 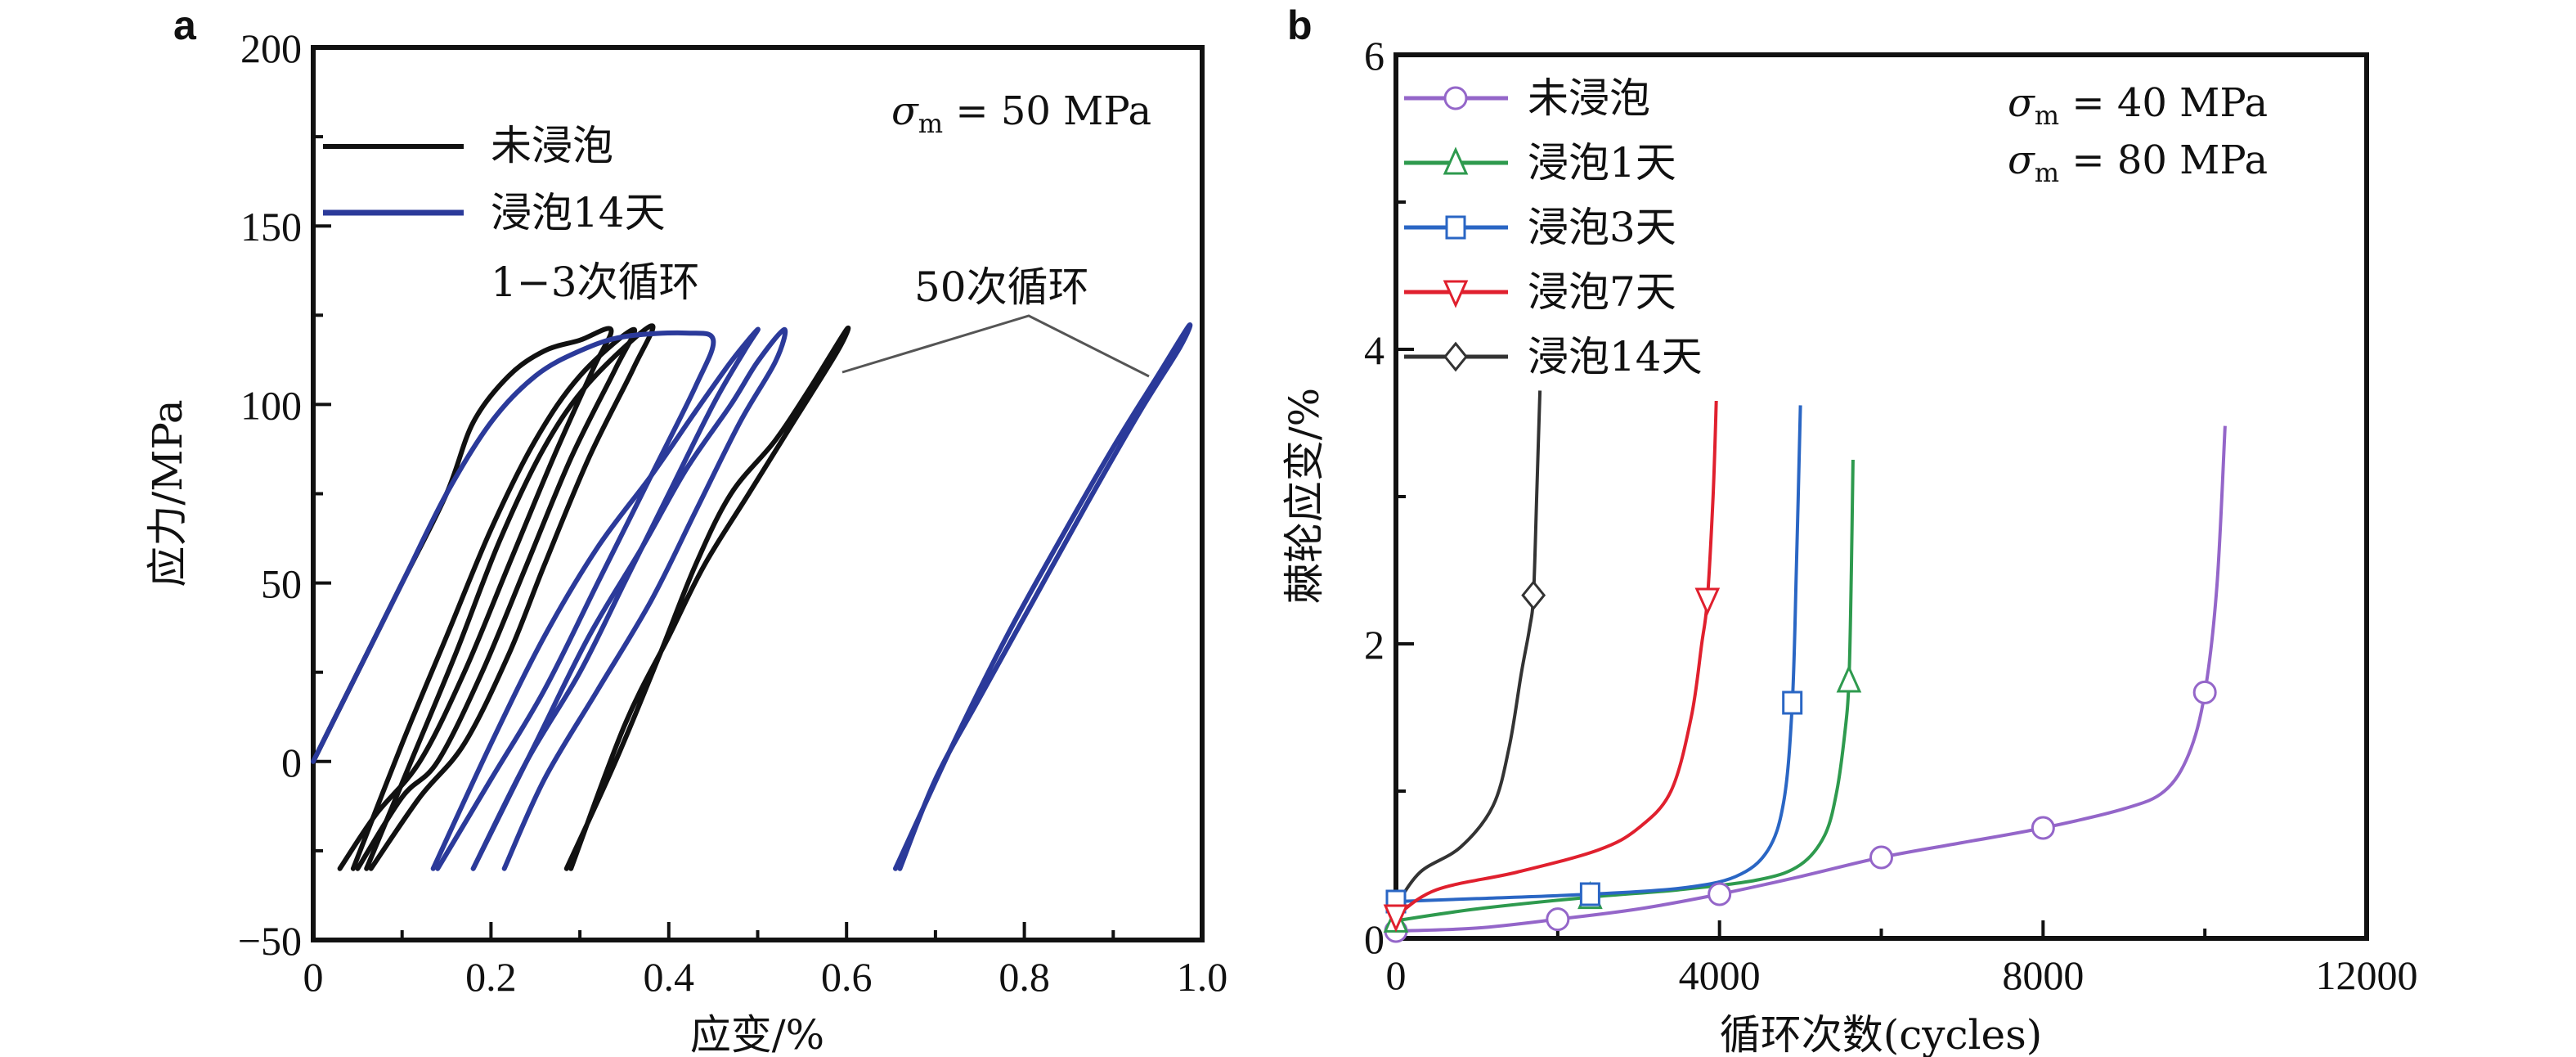 What do you see at coordinates (847, 977) in the screenshot?
I see `x-tick-label: 0.6` at bounding box center [847, 977].